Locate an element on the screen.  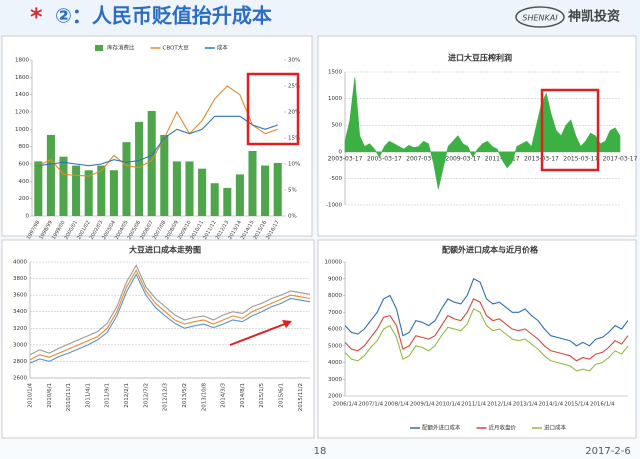
x-tick-label: 2013/5/2 is located at coordinates (185, 395).